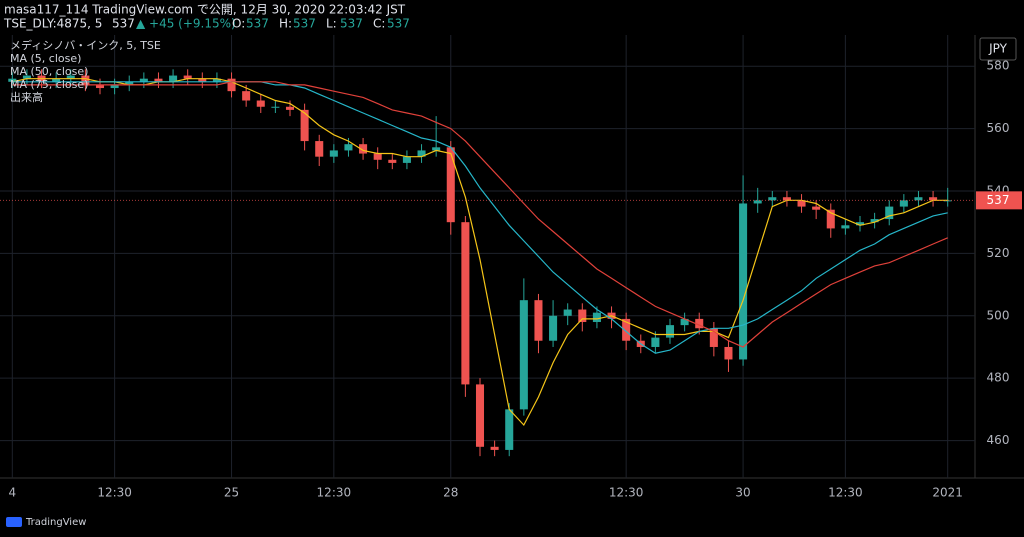  Describe the element at coordinates (49, 71) in the screenshot. I see `legend-entry: MA (50, close)` at that location.